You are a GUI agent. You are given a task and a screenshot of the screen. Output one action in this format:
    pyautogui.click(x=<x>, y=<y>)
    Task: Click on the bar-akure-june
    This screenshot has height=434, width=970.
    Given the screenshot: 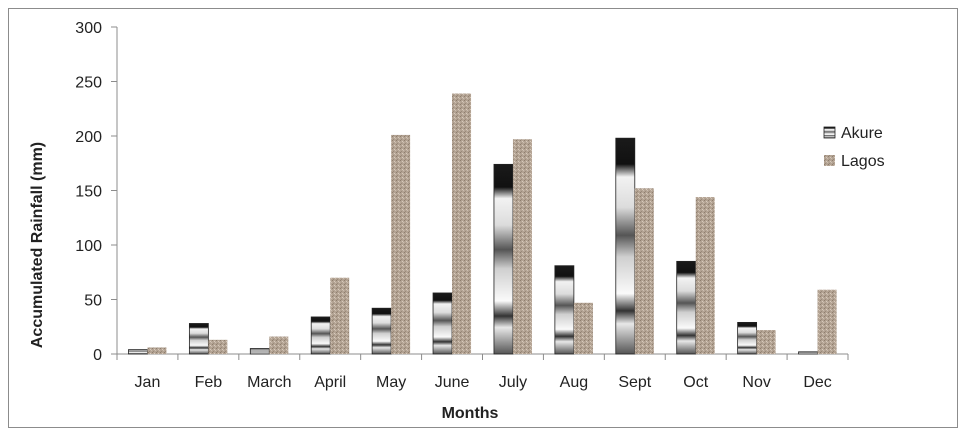 What is the action you would take?
    pyautogui.click(x=442, y=323)
    